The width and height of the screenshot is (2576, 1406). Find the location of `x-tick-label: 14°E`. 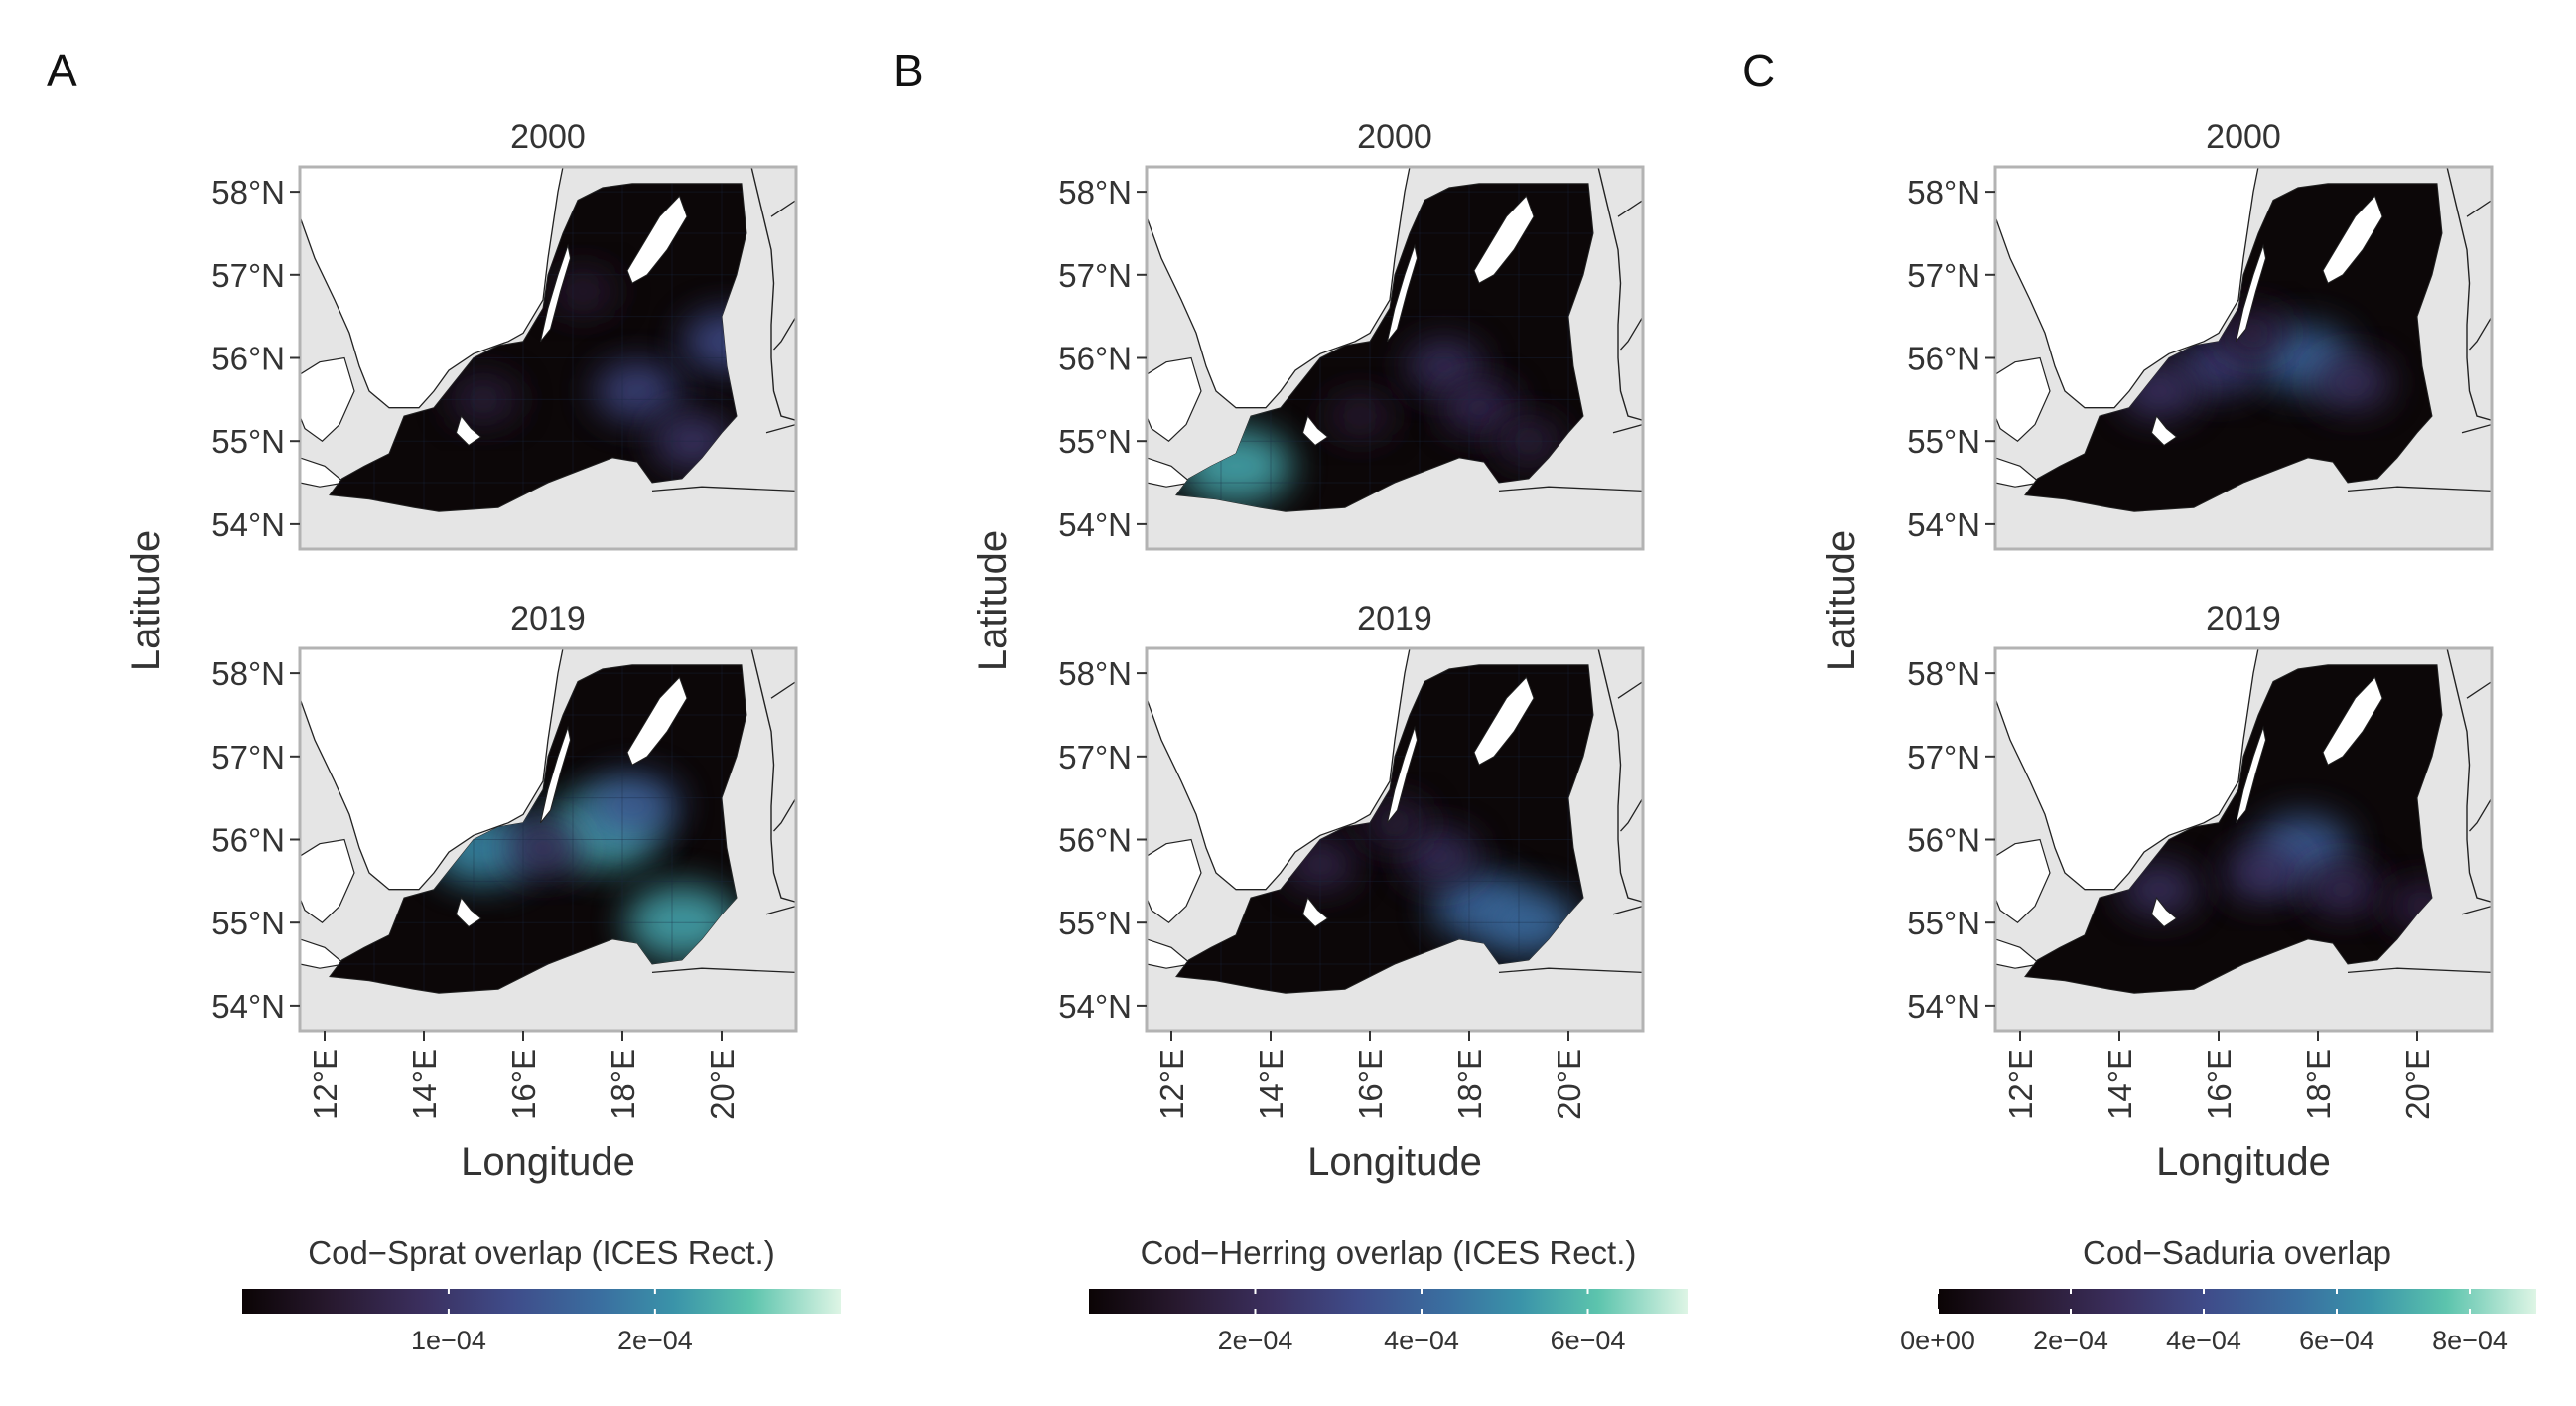

x-tick-label: 14°E is located at coordinates (2119, 1084).